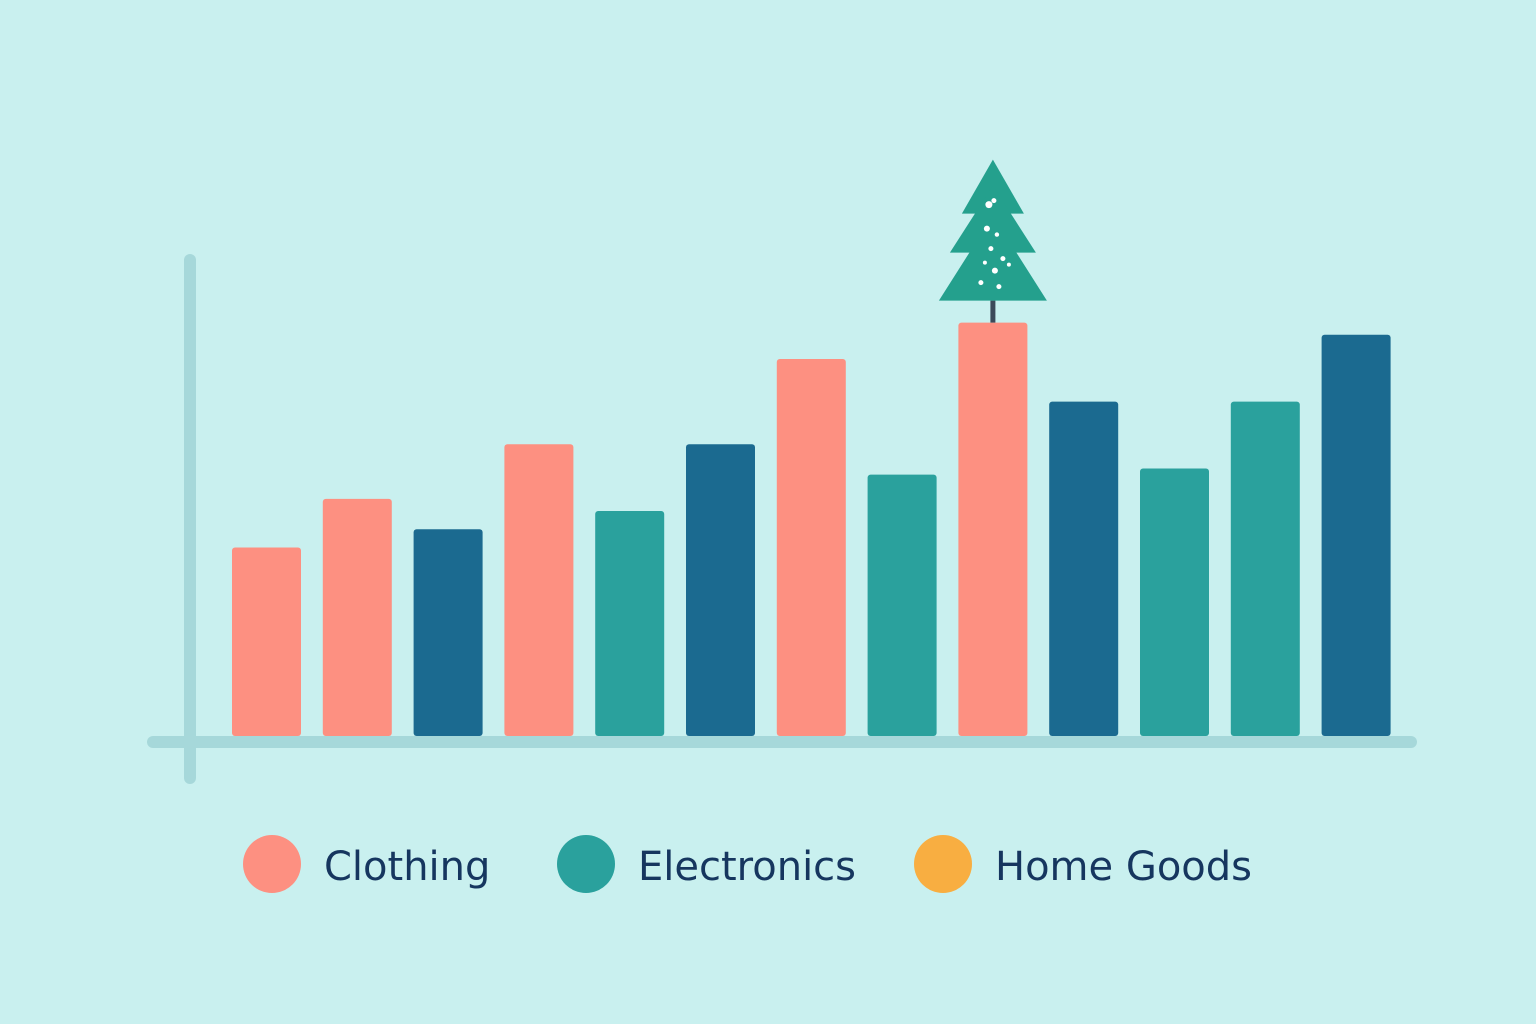 This screenshot has width=1536, height=1024. I want to click on legend-swatch-electronics, so click(586, 864).